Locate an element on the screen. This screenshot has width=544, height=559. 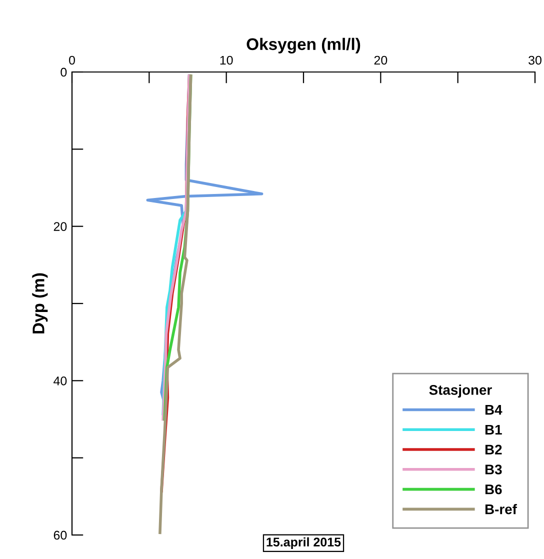
y-tick-label: 0 is located at coordinates (63, 72).